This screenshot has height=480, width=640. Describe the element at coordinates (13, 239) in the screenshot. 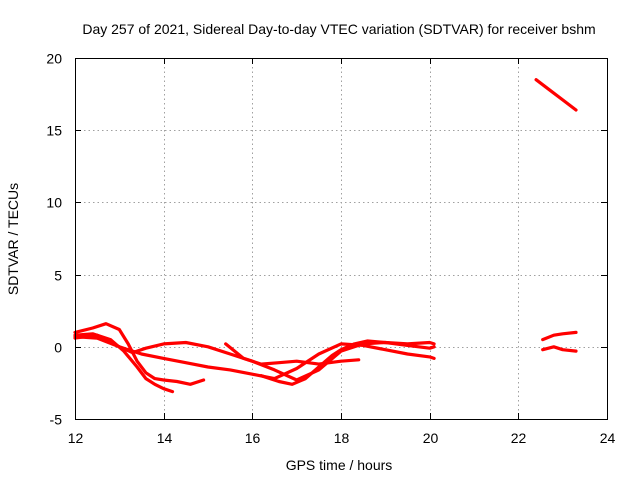

I see `y-axis-title: SDTVAR / TECUs` at that location.